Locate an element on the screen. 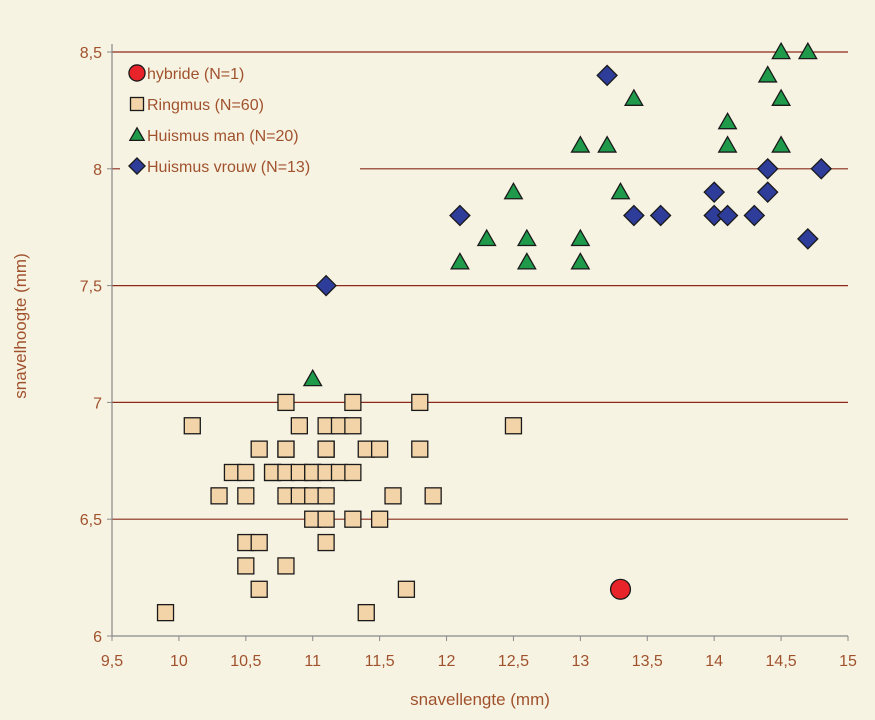  y-tick-label: 6 is located at coordinates (97, 637).